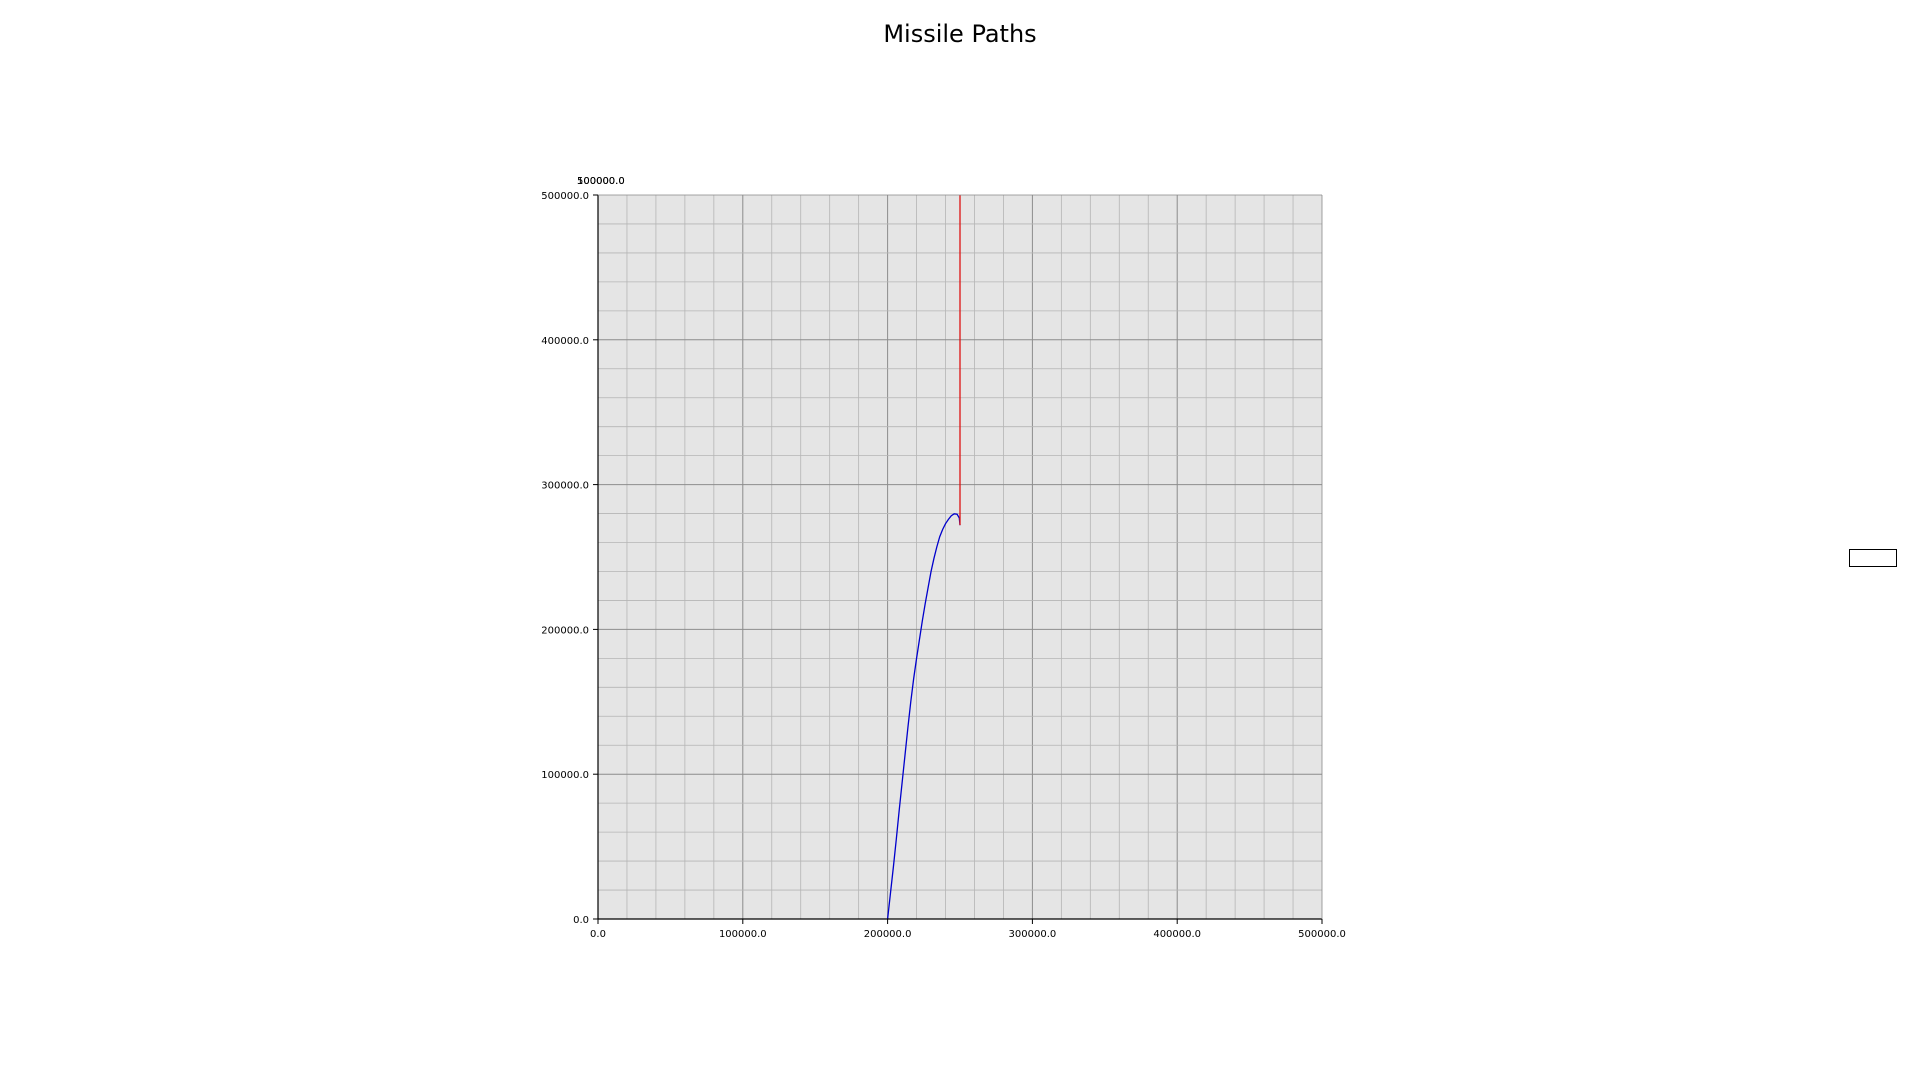  Describe the element at coordinates (598, 934) in the screenshot. I see `x-tick-label: 0.0` at that location.